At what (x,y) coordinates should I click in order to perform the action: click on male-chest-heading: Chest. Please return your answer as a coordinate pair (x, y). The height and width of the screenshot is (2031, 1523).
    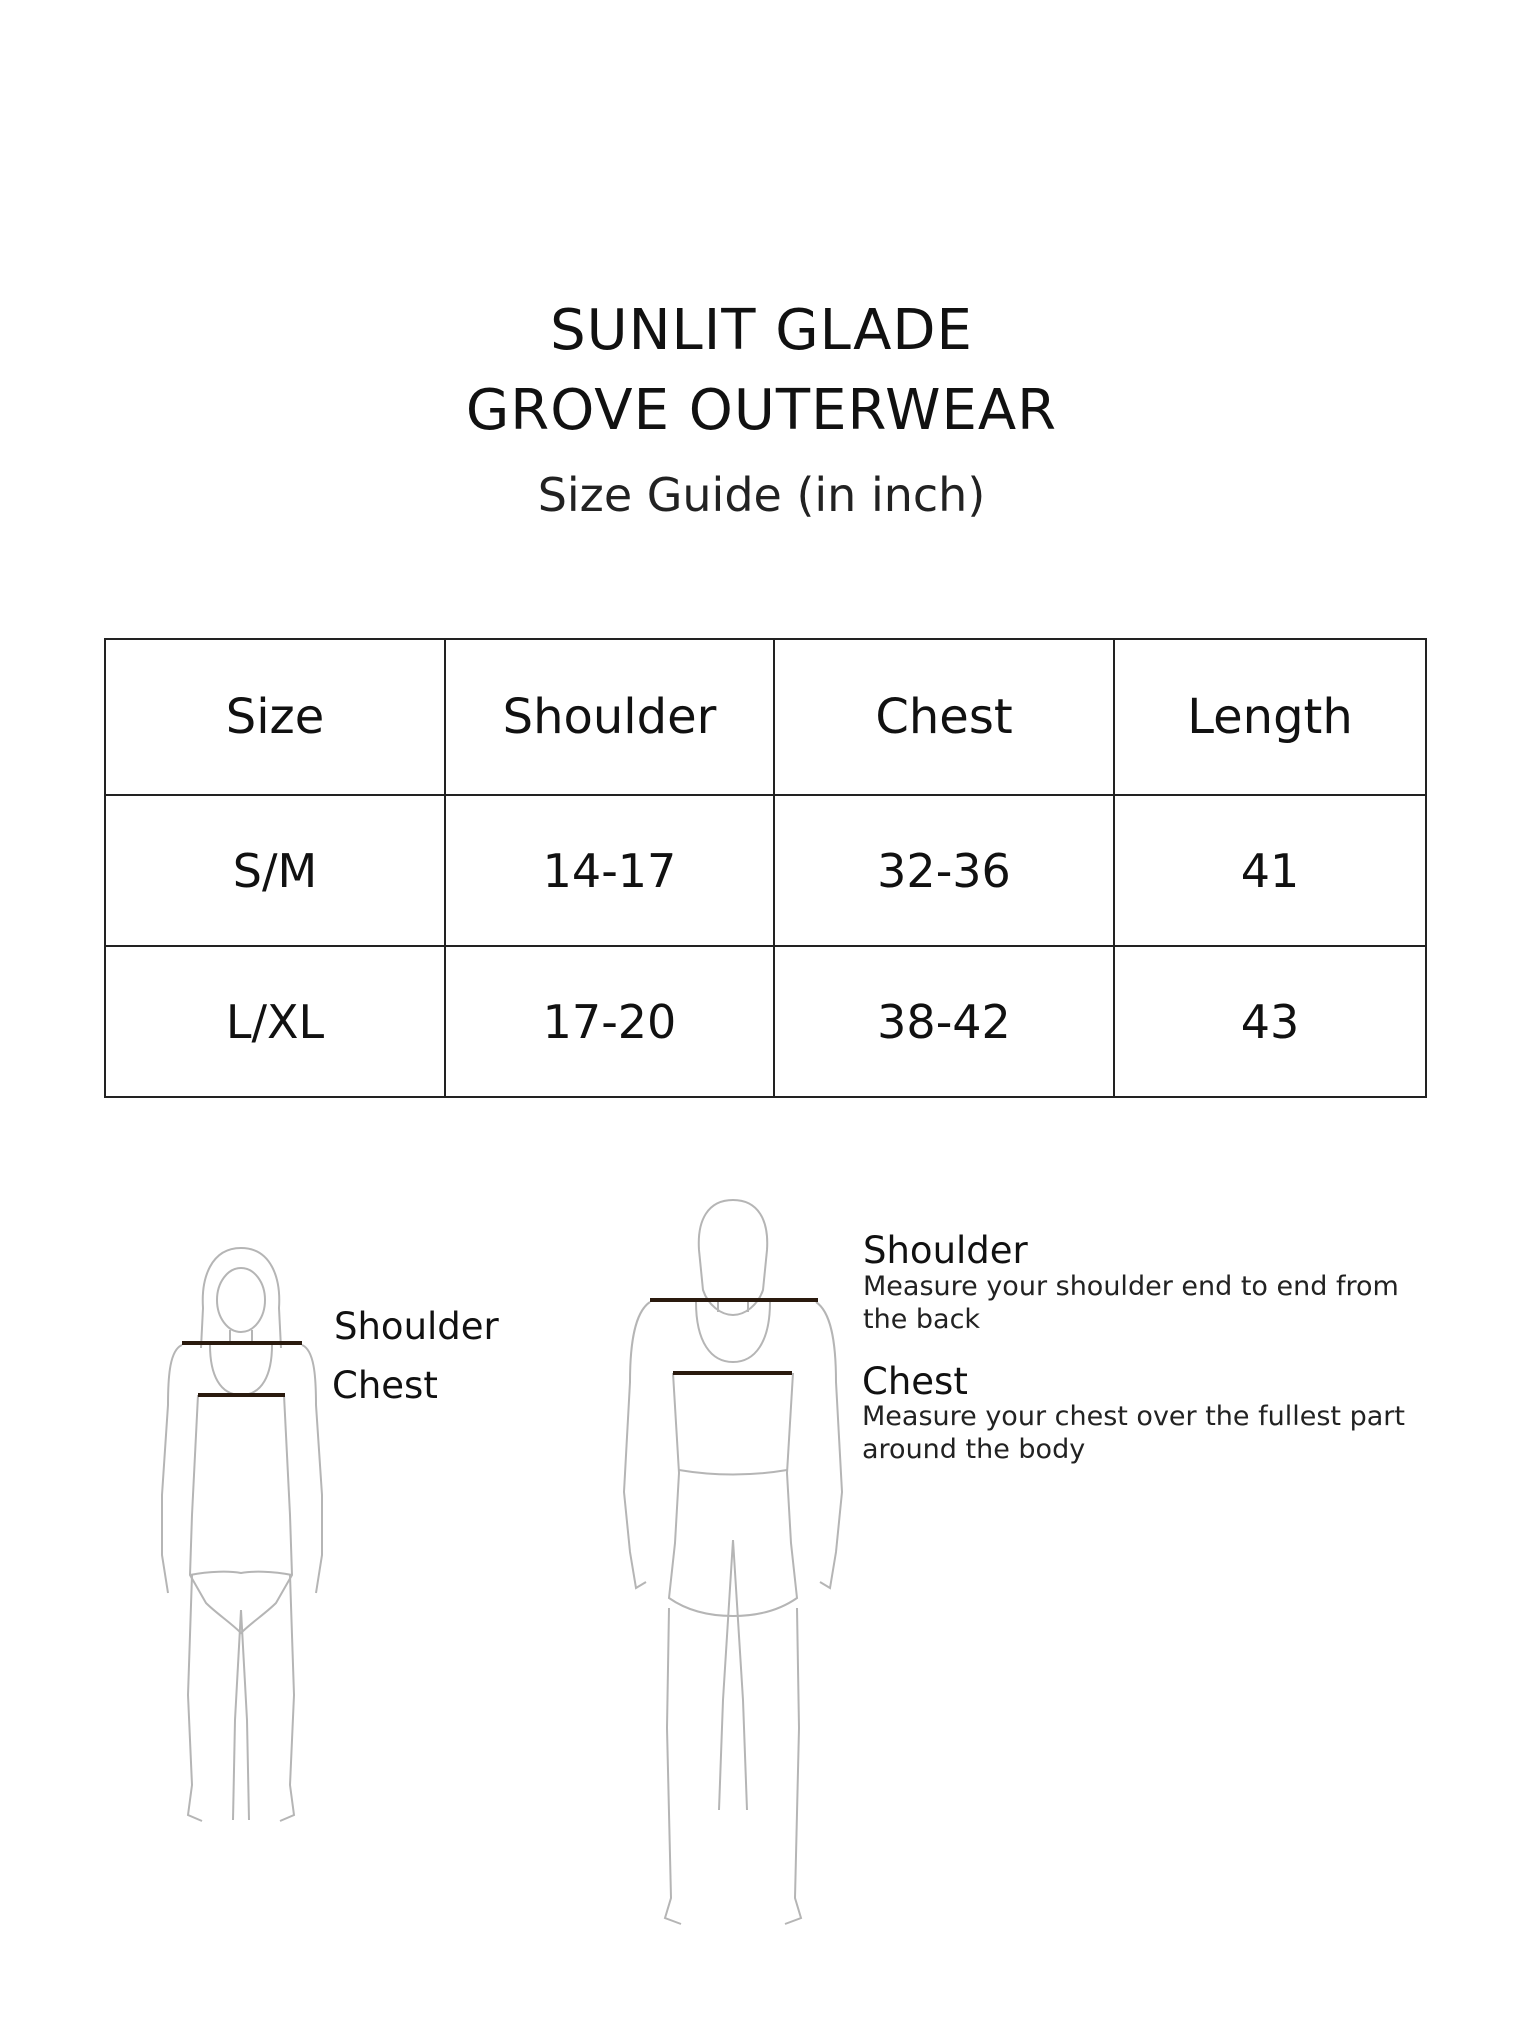
    Looking at the image, I should click on (915, 1381).